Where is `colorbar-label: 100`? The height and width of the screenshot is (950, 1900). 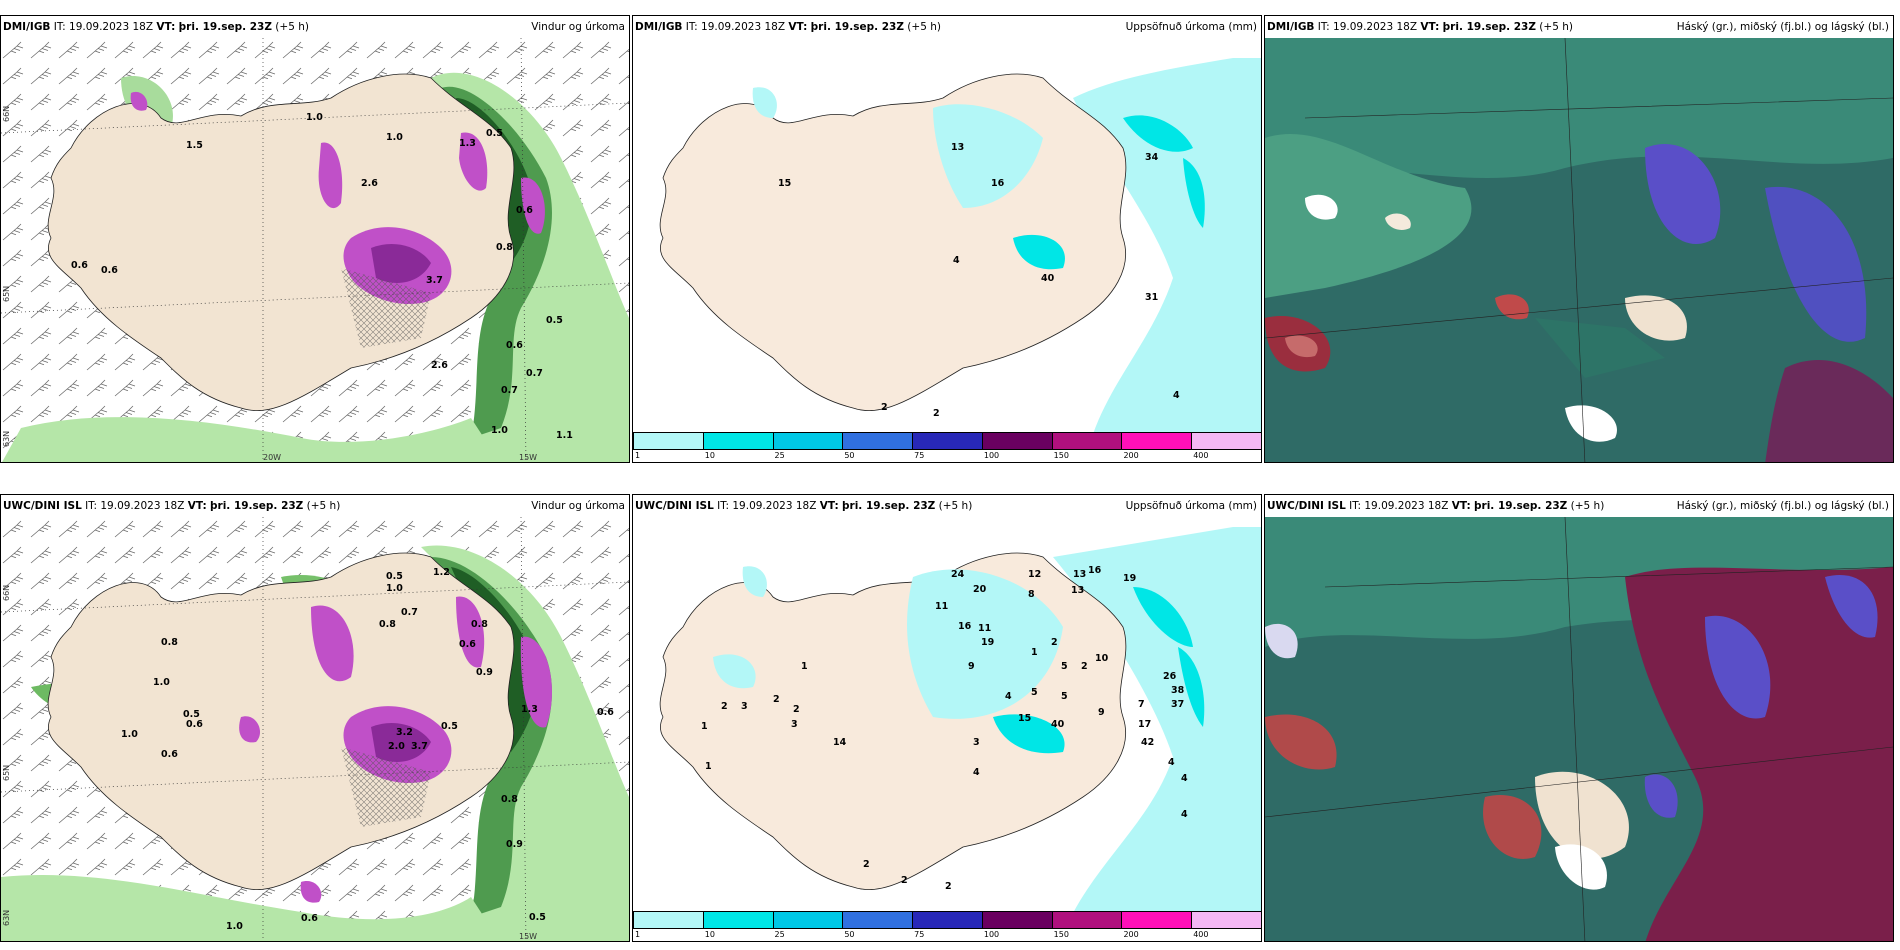 colorbar-label: 100 is located at coordinates (991, 934).